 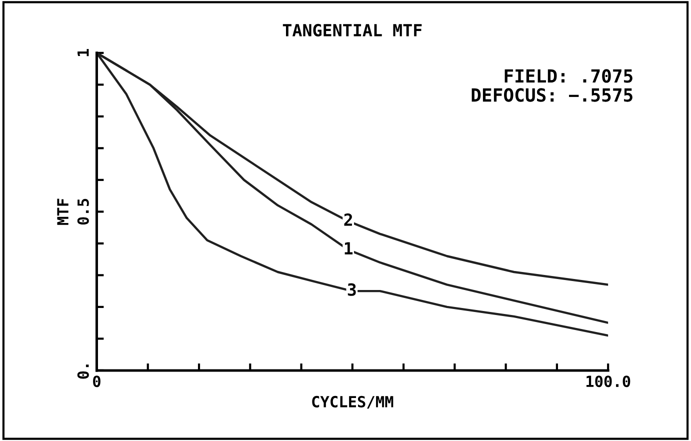 I want to click on annotation: FIELD: .7075, so click(x=568, y=76).